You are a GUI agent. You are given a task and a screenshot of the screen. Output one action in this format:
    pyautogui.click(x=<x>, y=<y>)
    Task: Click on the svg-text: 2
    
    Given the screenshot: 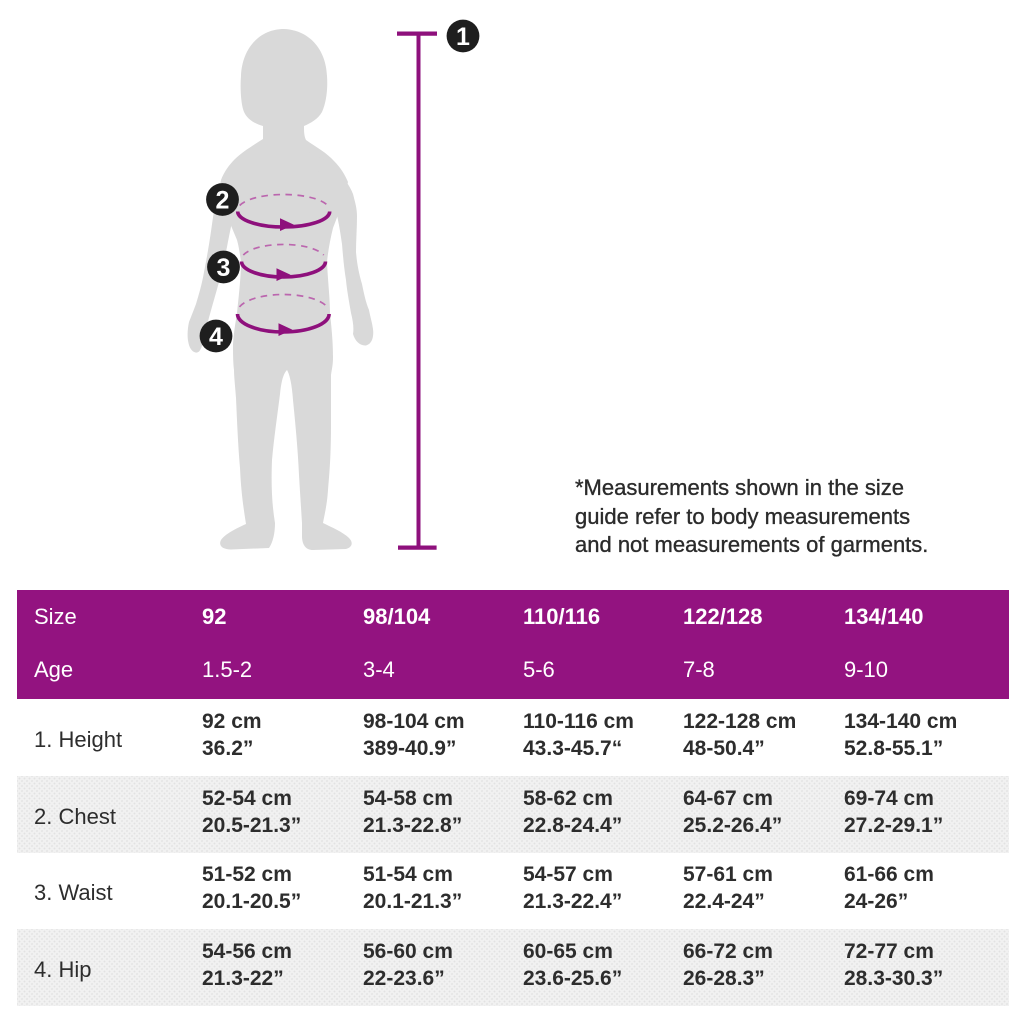 What is the action you would take?
    pyautogui.click(x=223, y=201)
    